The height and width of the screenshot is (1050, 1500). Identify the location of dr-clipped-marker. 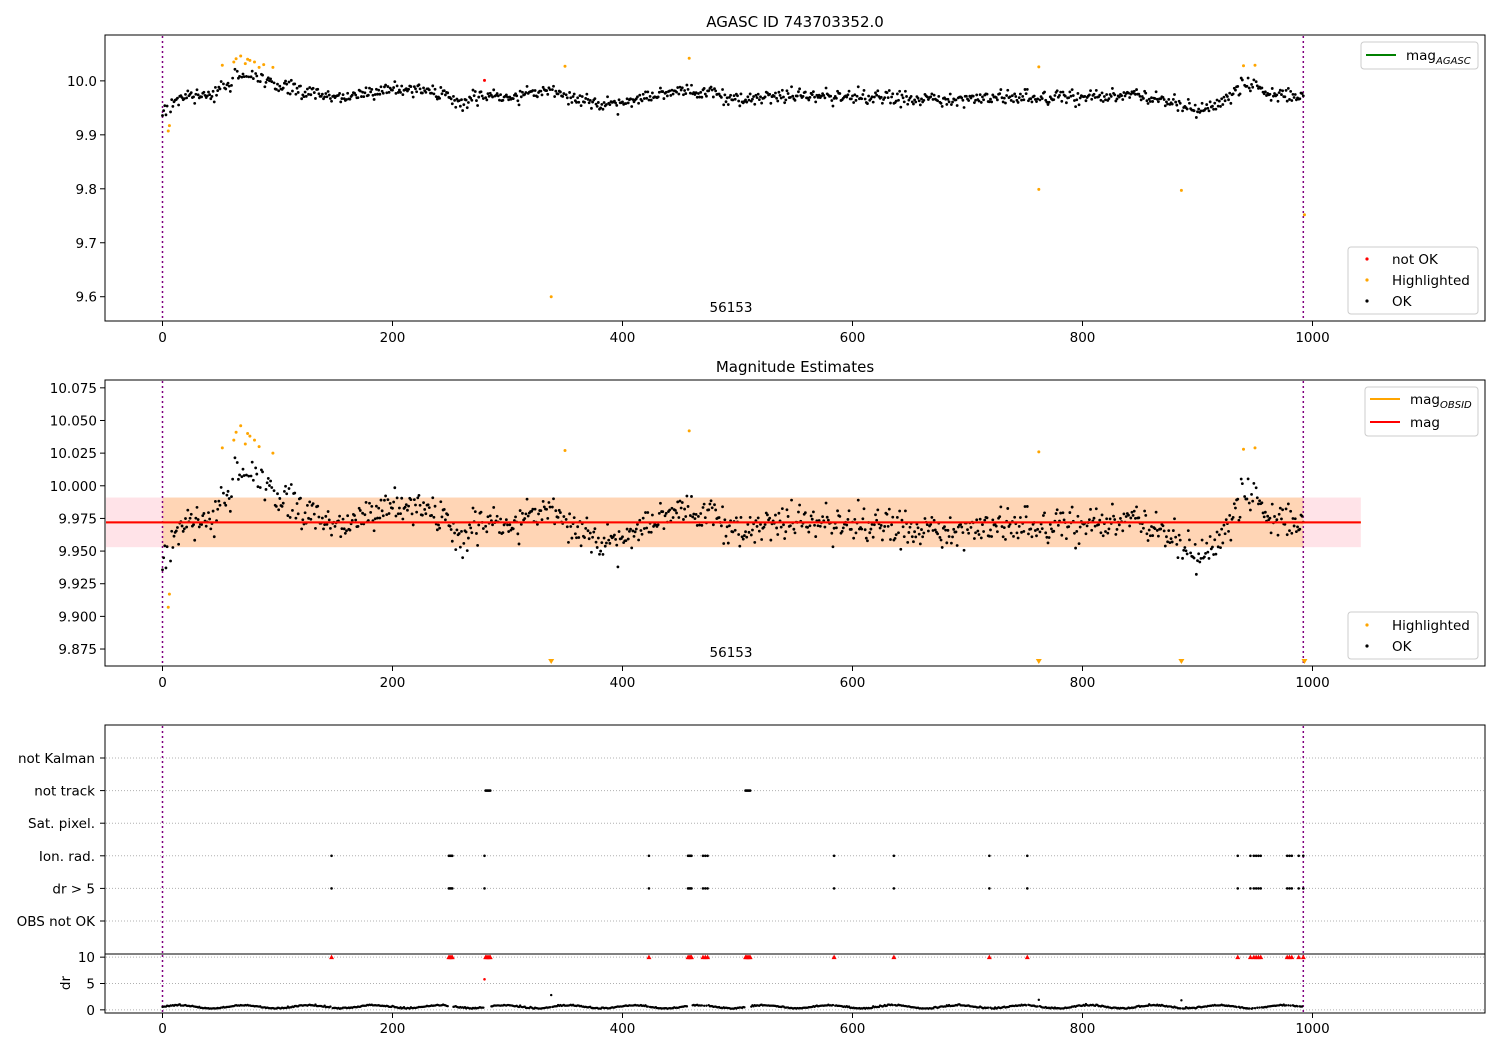
(1303, 957).